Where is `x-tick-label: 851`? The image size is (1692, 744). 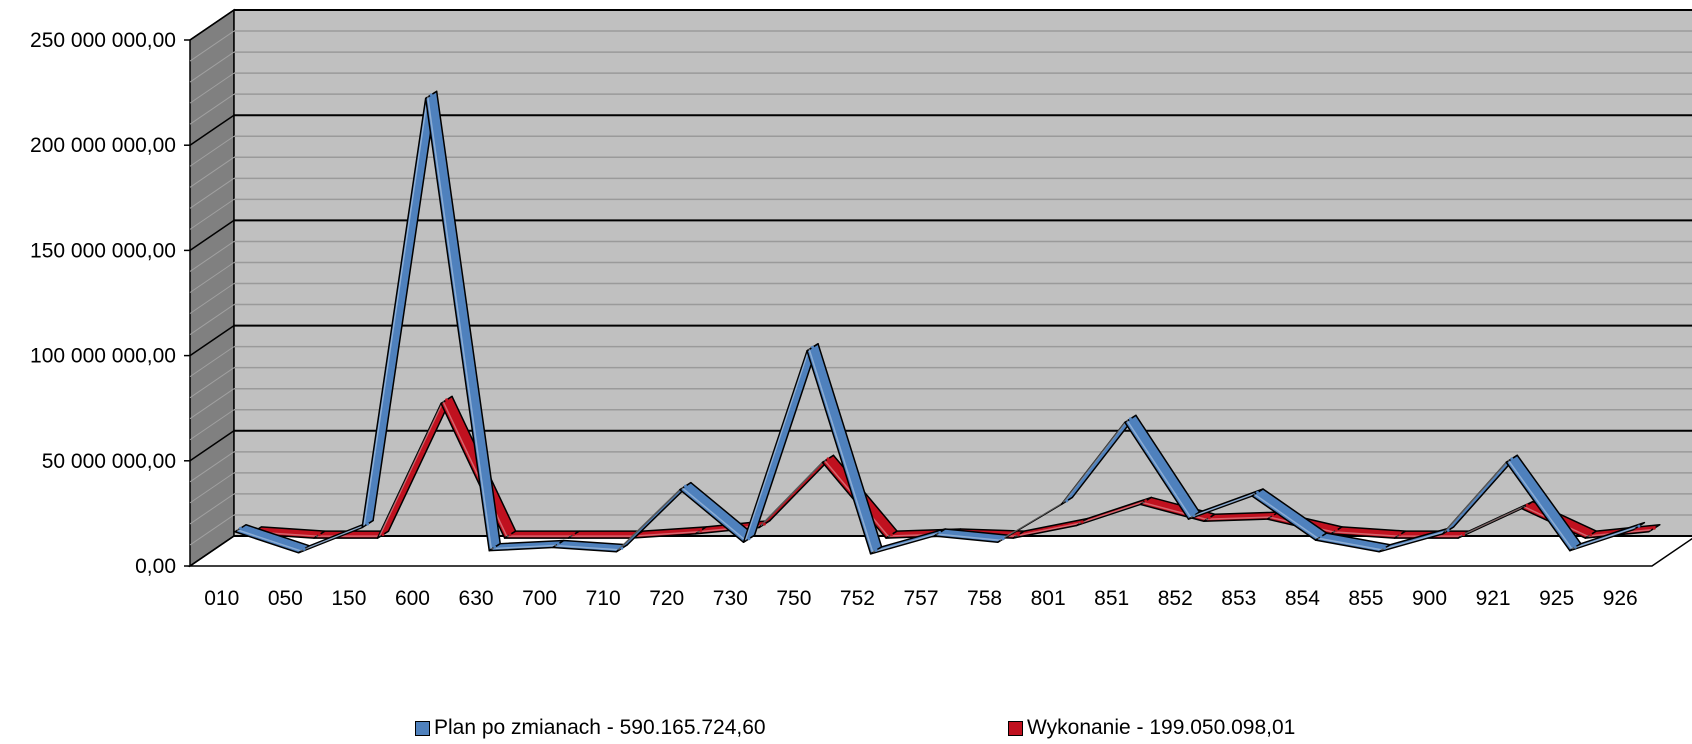 x-tick-label: 851 is located at coordinates (1111, 598).